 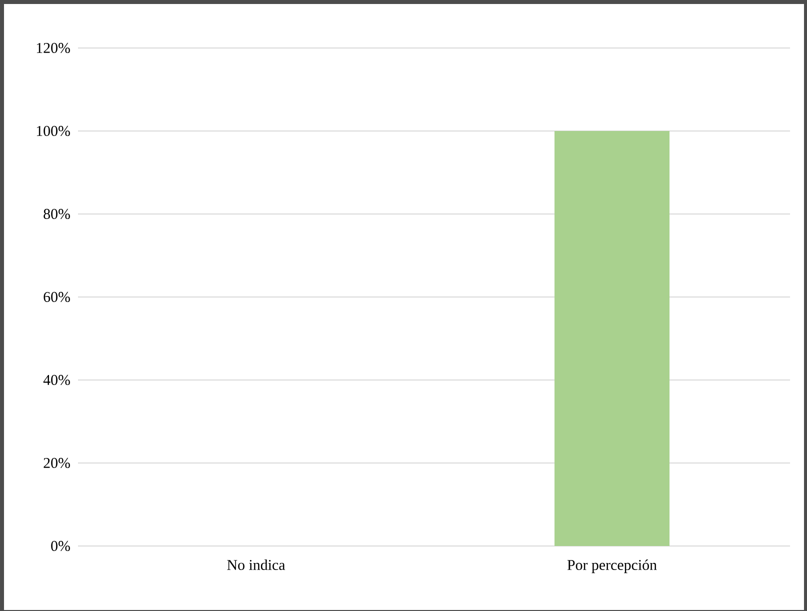 I want to click on y-tick-label: 120%, so click(x=53, y=48).